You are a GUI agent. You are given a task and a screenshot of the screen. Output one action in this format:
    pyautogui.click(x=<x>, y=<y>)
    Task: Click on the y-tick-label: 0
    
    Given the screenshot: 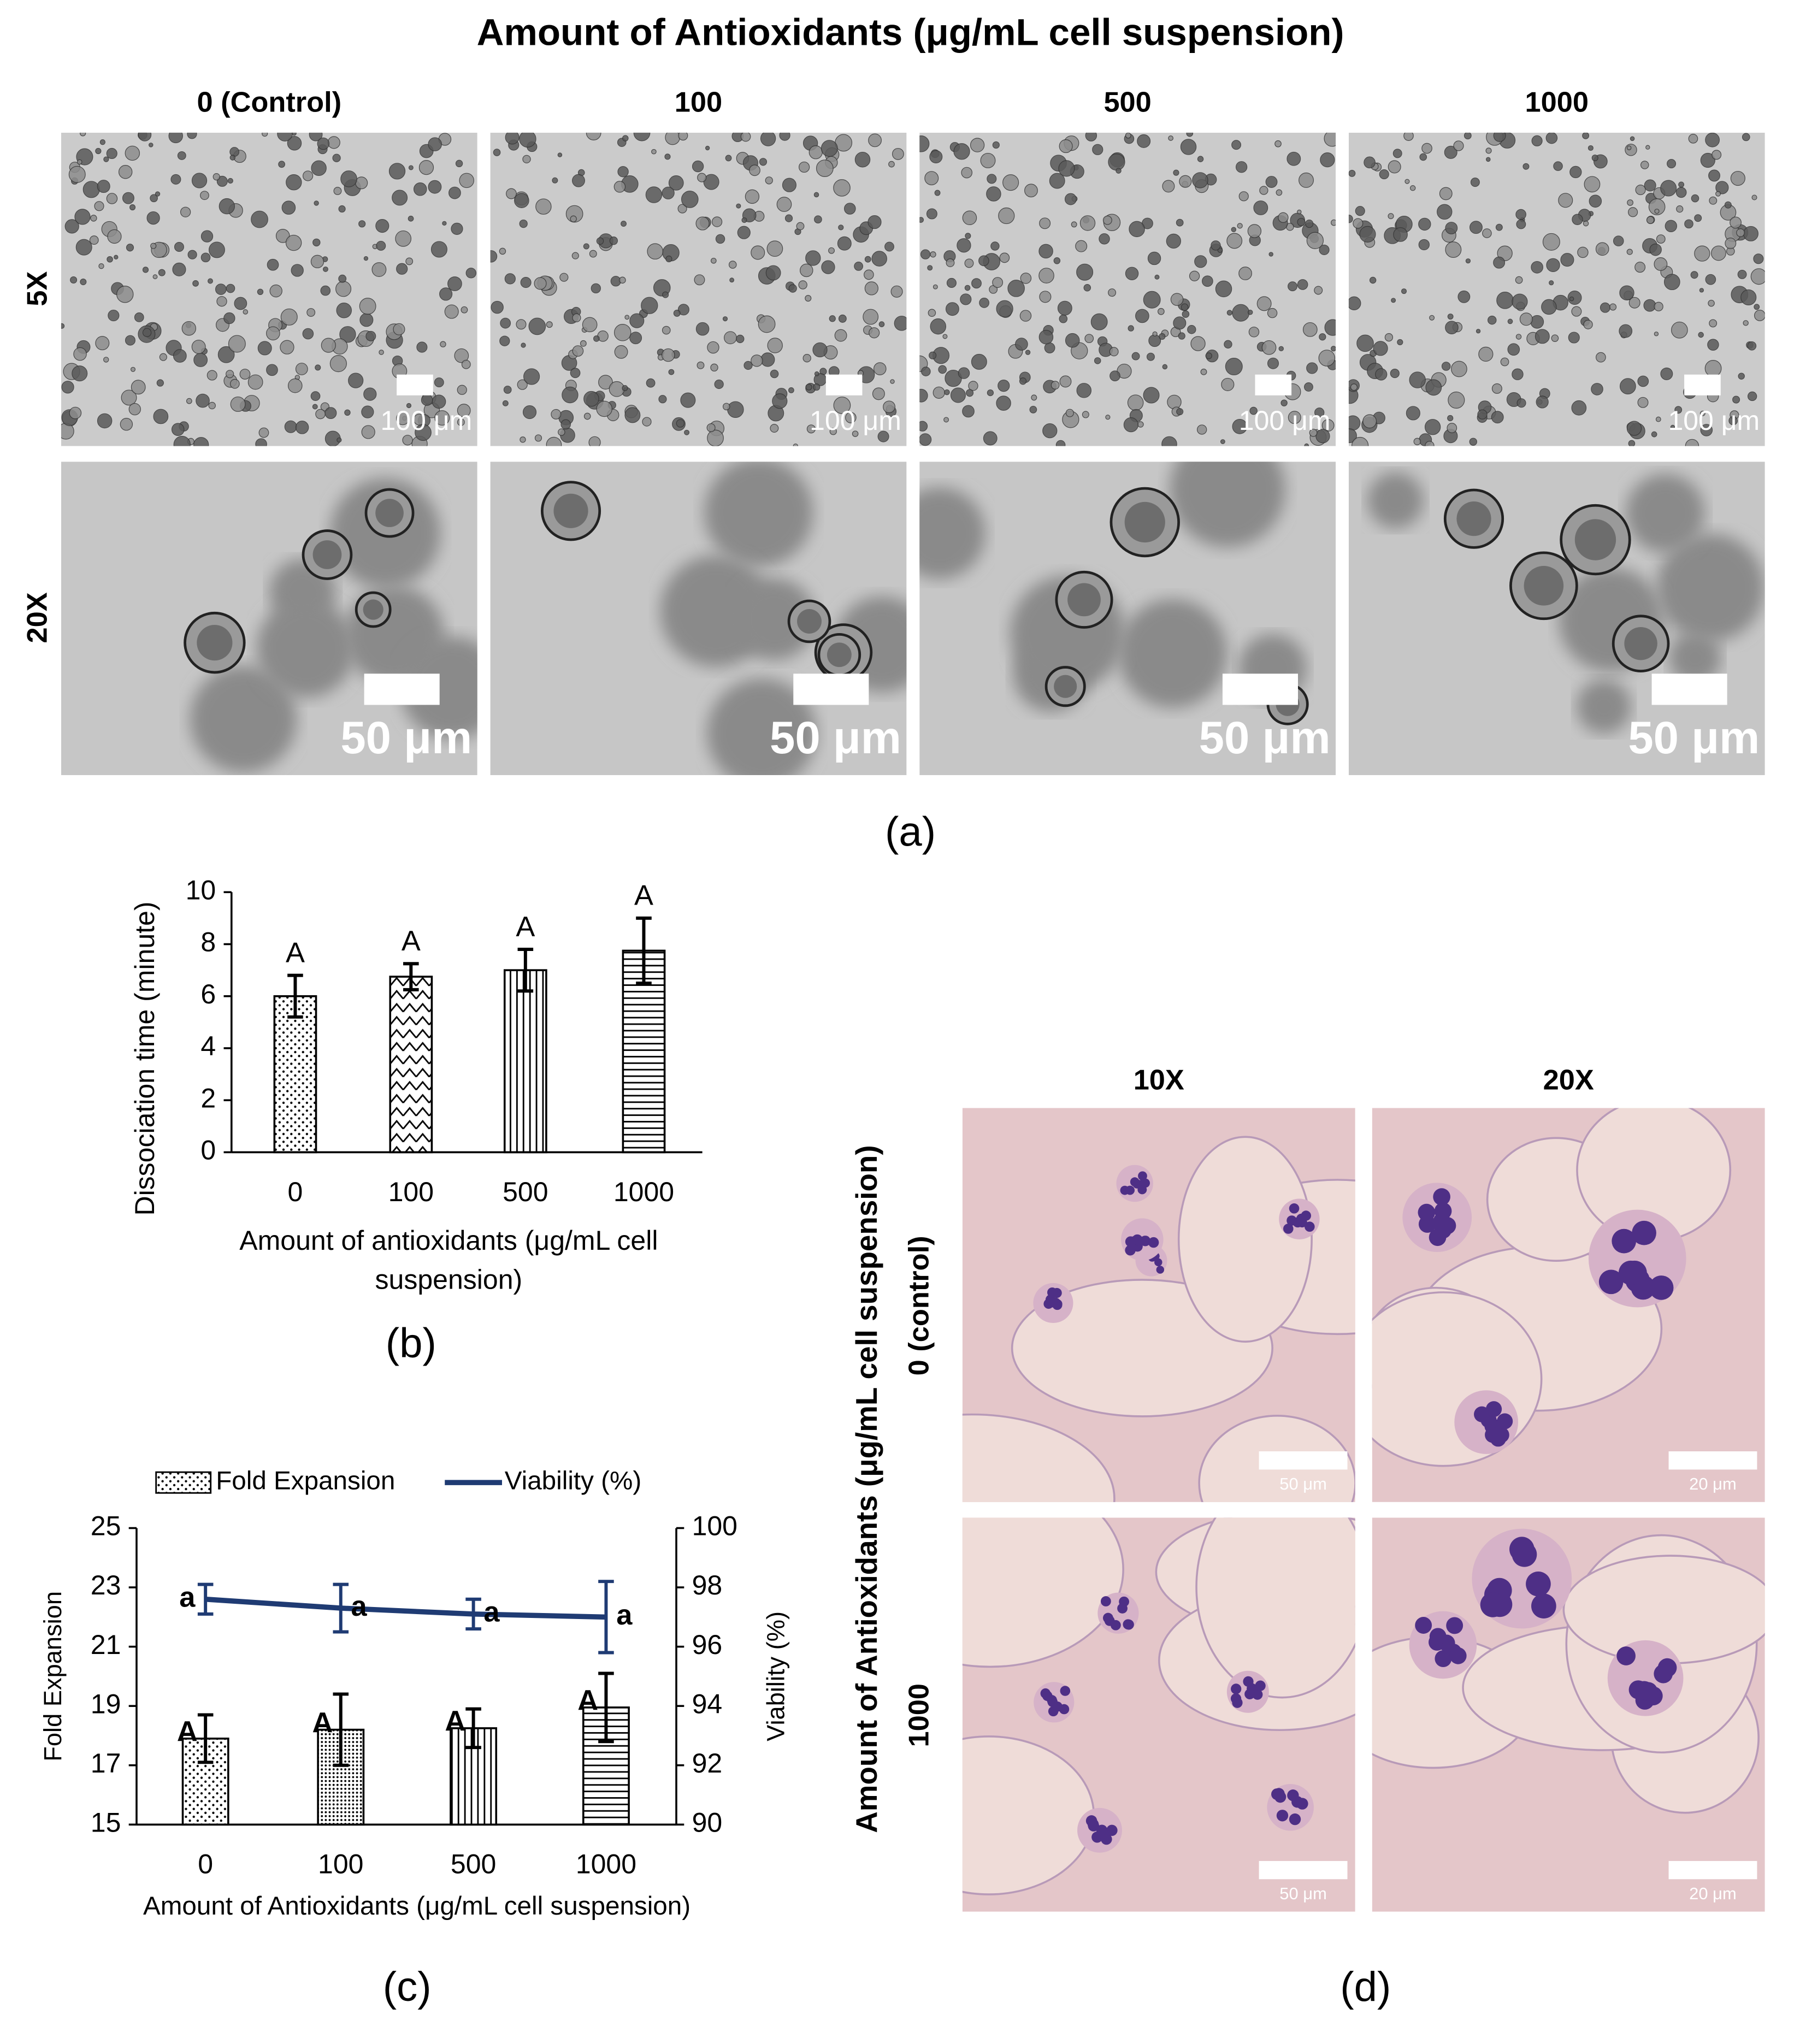 What is the action you would take?
    pyautogui.click(x=208, y=1150)
    